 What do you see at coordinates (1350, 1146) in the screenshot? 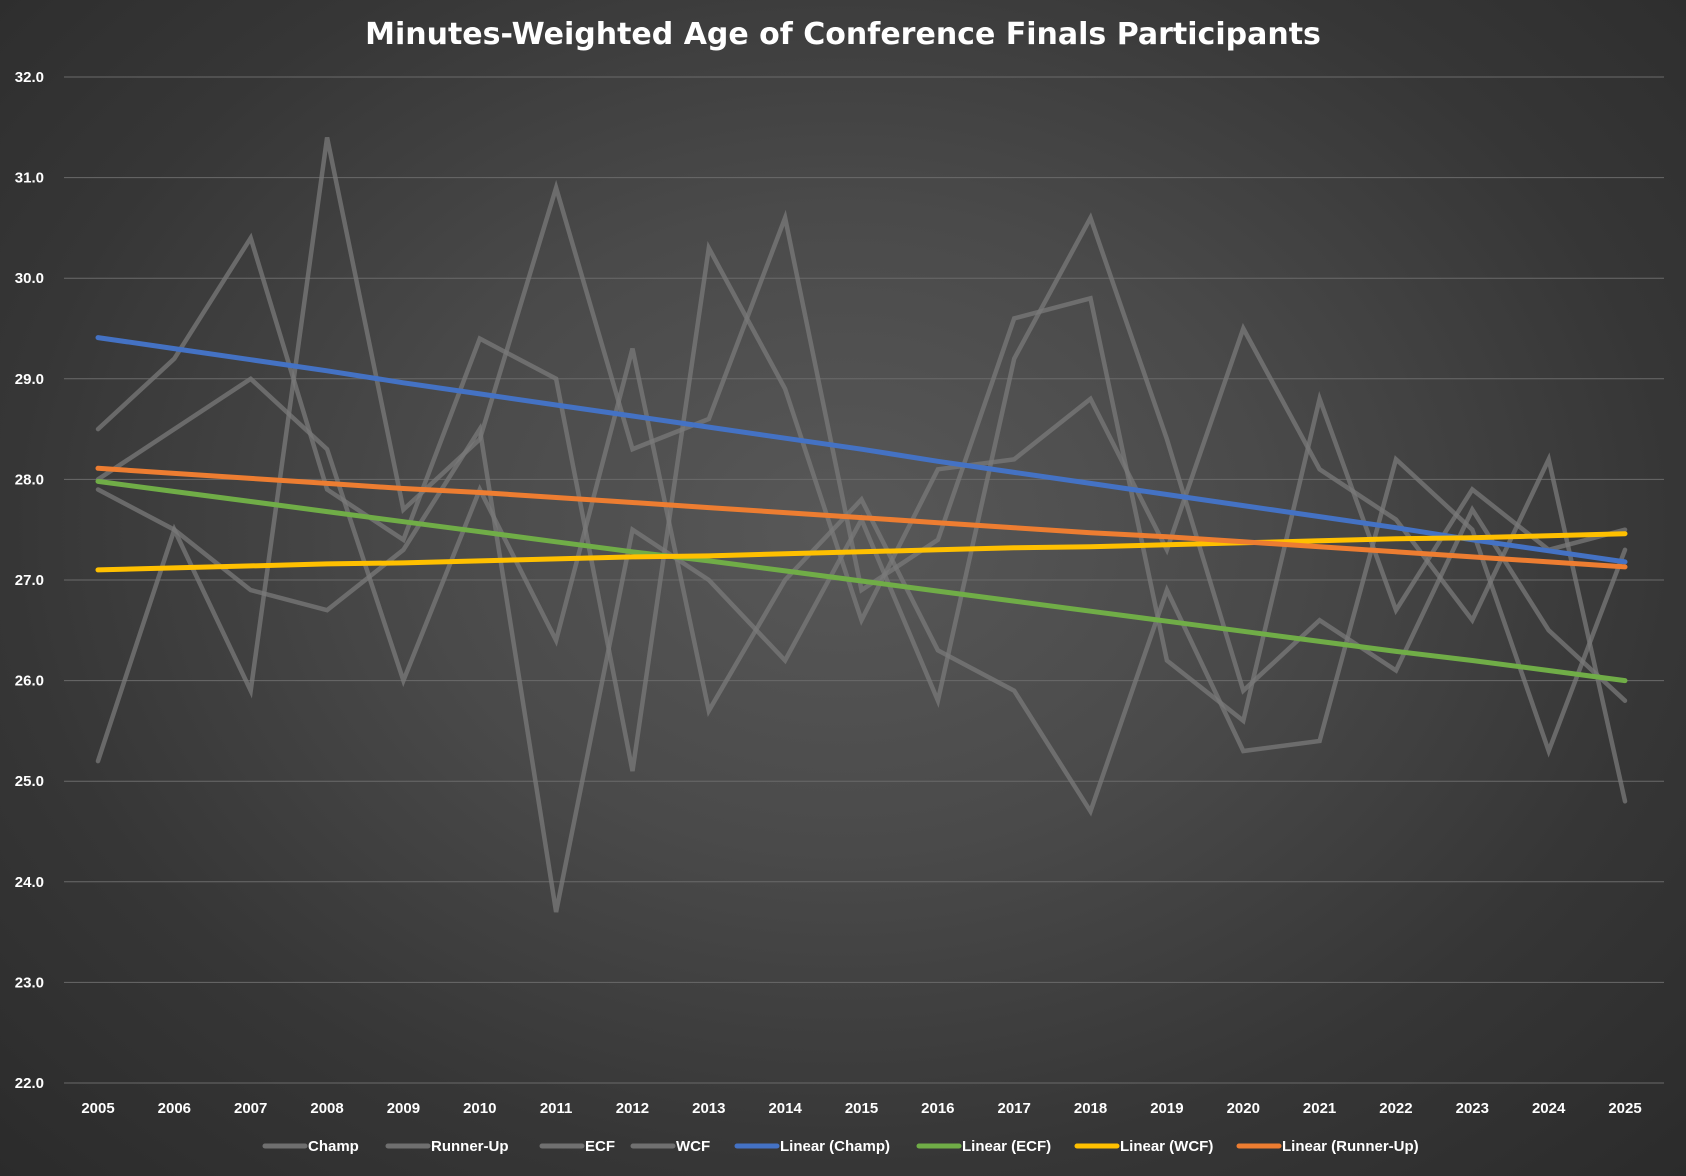
I see `legend-label-linear-runner-up: Linear (Runner-Up)` at bounding box center [1350, 1146].